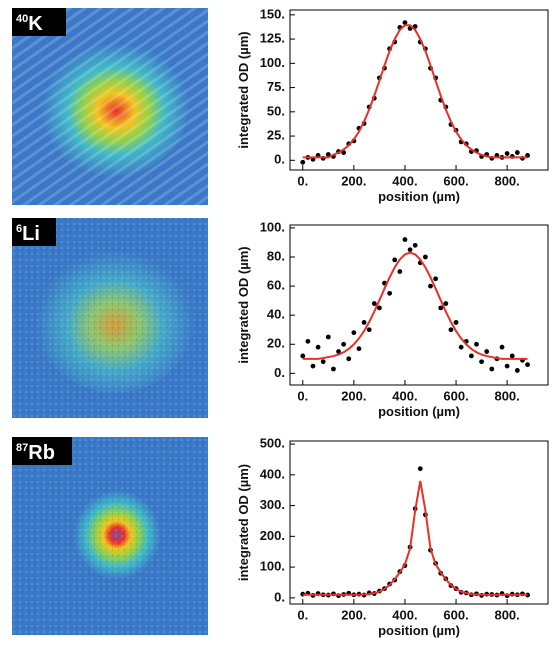 This screenshot has height=648, width=553. What do you see at coordinates (272, 443) in the screenshot?
I see `y-tick-label: 500.` at bounding box center [272, 443].